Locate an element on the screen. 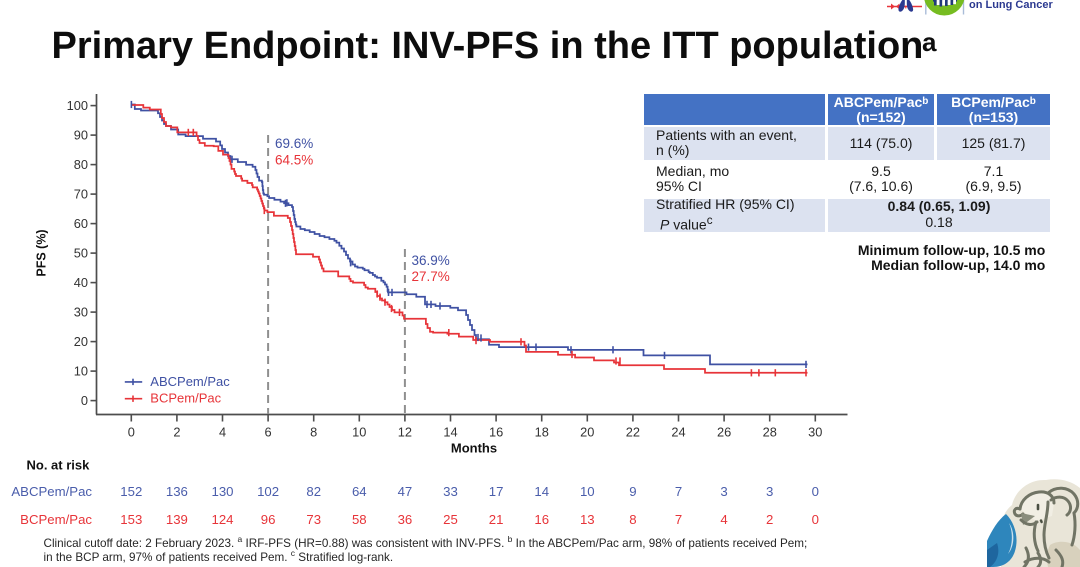  svg-text: 60 is located at coordinates (81, 223).